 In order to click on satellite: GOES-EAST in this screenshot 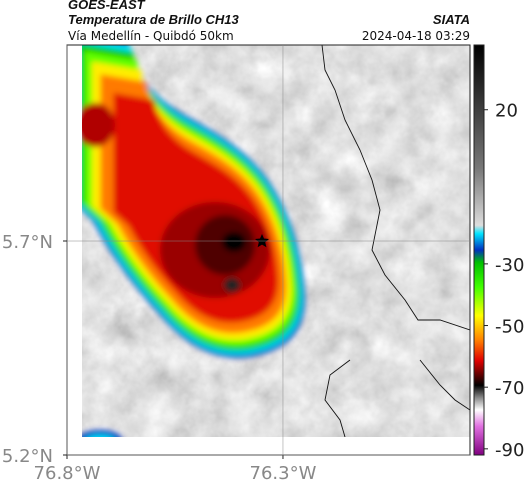, I will do `click(107, 6)`.